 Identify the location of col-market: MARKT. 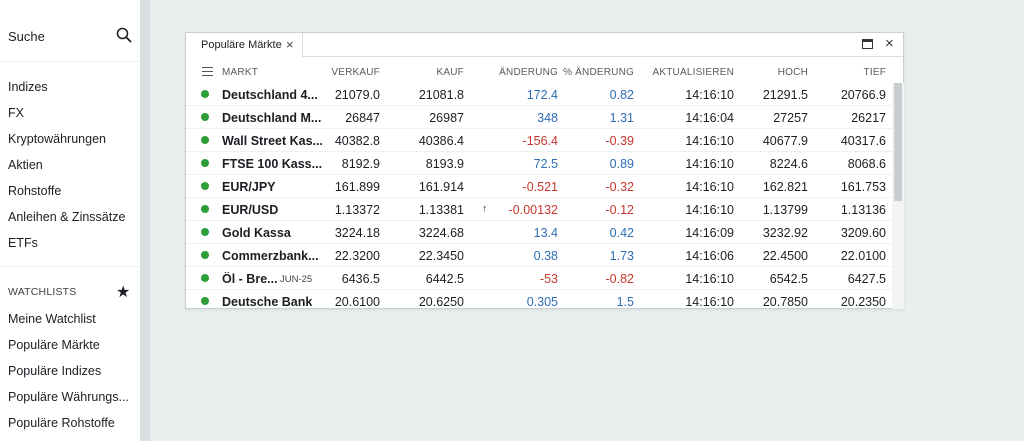
(240, 72).